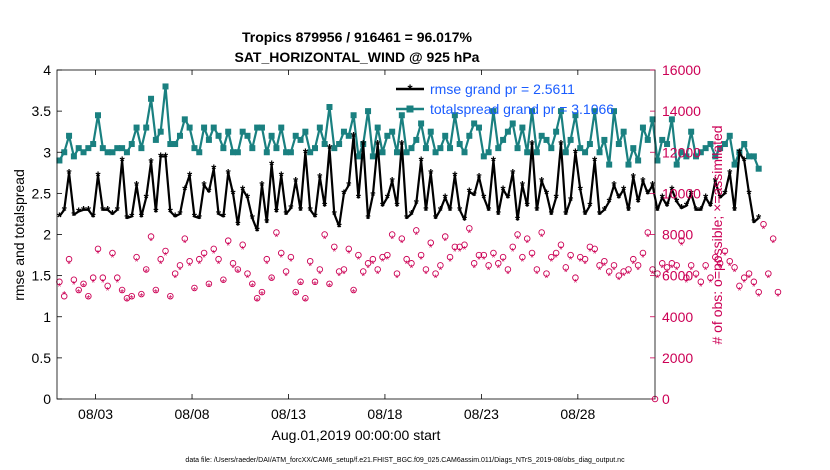 The image size is (830, 470). What do you see at coordinates (522, 109) in the screenshot?
I see `legend-spread-label: totalspread grand pr = 3.1066` at bounding box center [522, 109].